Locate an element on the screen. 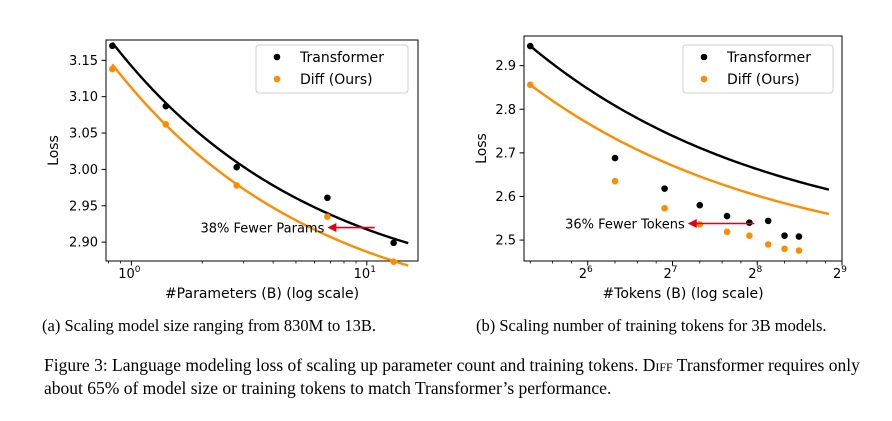  y-tick-label: 3.05 is located at coordinates (83, 134).